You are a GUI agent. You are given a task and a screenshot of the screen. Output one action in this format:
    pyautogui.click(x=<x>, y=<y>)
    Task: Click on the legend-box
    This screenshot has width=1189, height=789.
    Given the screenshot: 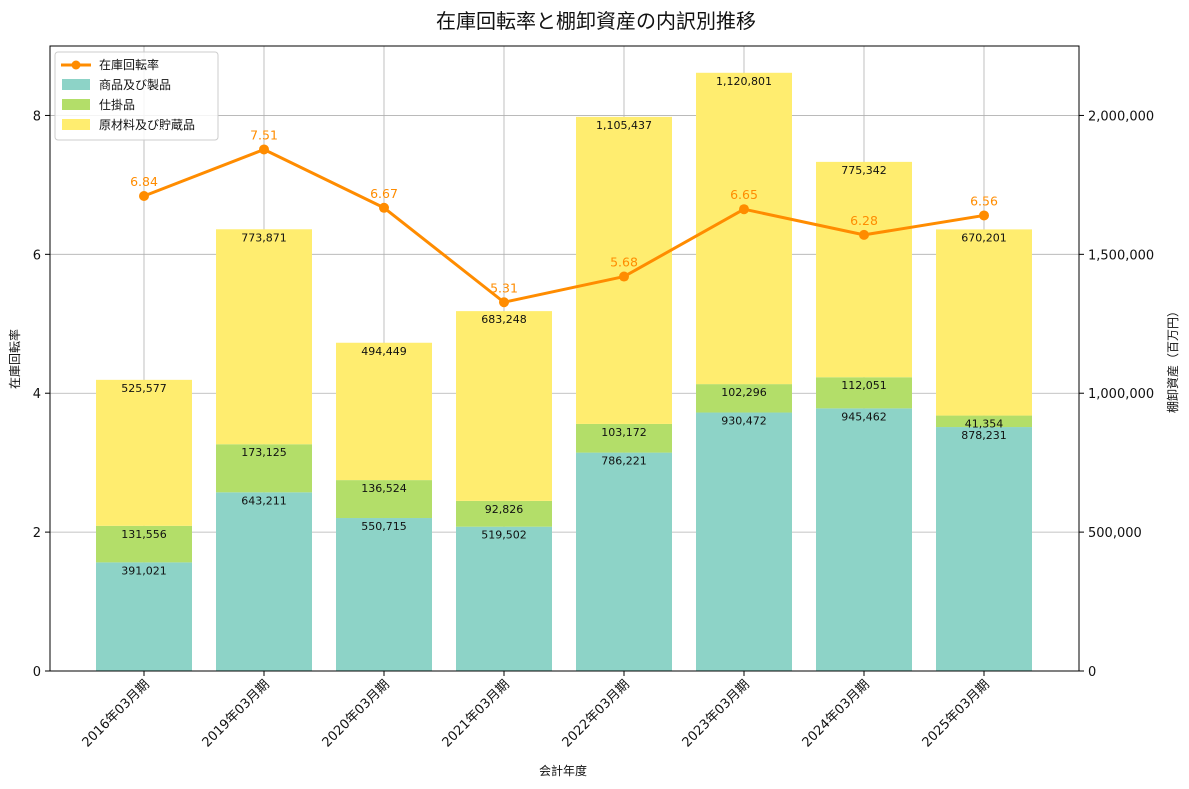 What is the action you would take?
    pyautogui.click(x=136, y=96)
    